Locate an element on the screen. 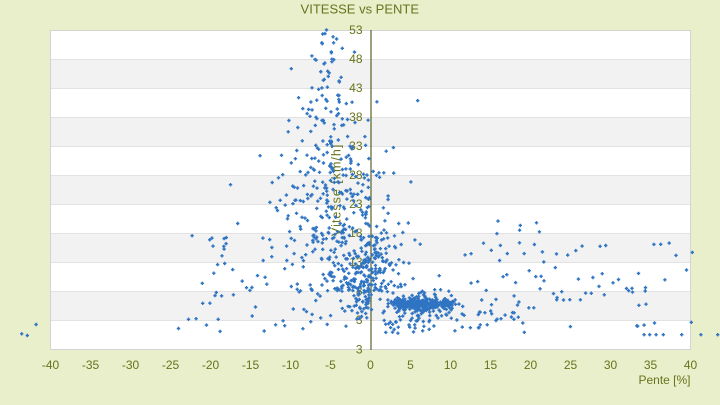  svg-text: -30 is located at coordinates (131, 365).